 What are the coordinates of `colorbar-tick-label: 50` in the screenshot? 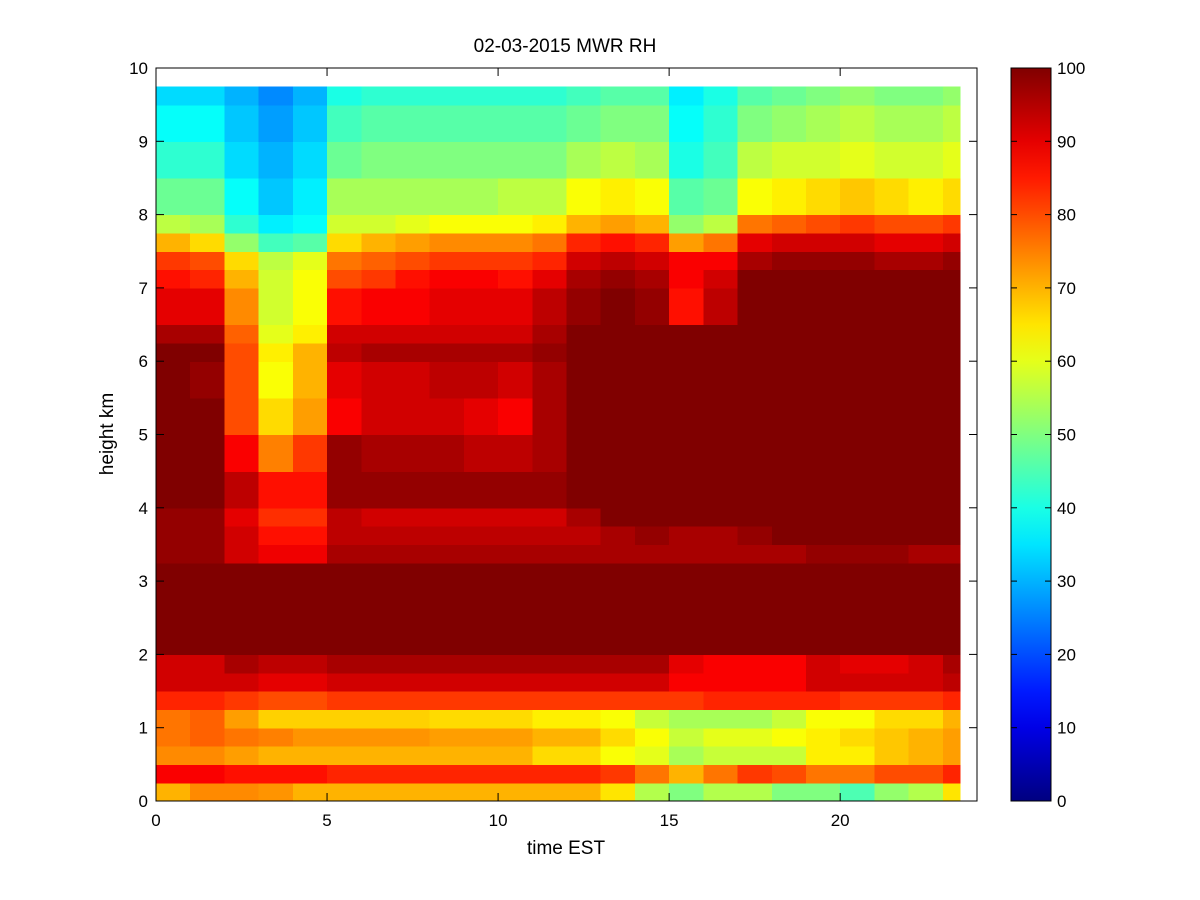 It's located at (1066, 435).